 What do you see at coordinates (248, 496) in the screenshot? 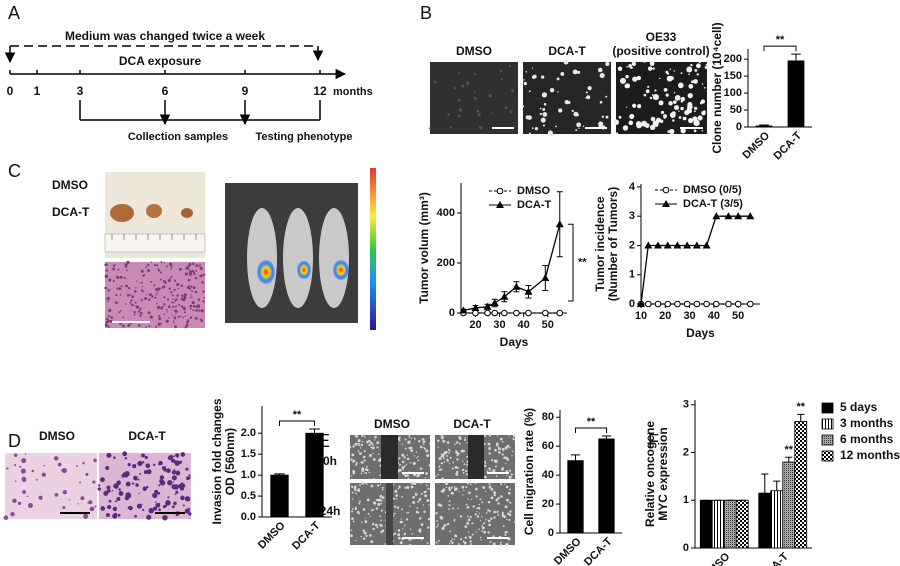
I see `y-tick-label: 0.5` at bounding box center [248, 496].